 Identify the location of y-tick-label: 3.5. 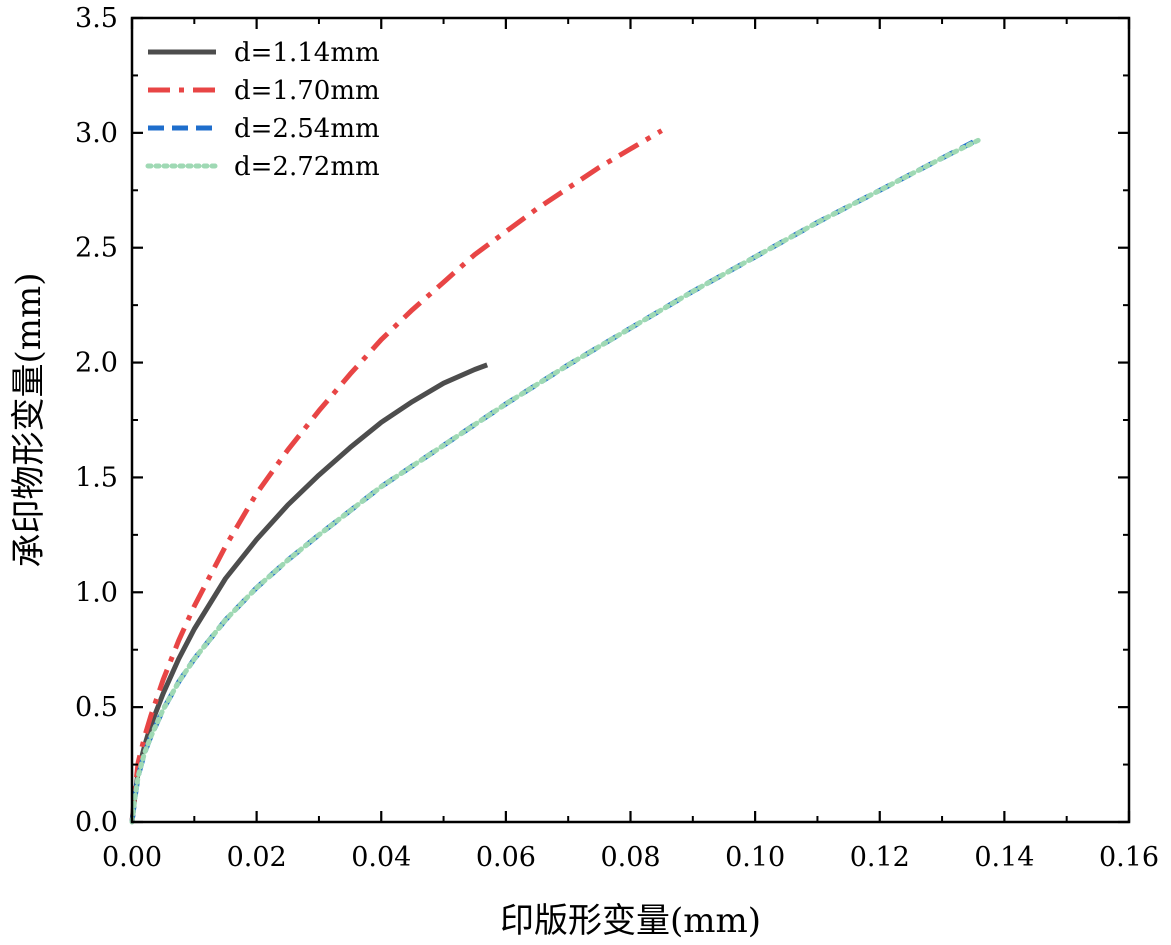
(96, 18).